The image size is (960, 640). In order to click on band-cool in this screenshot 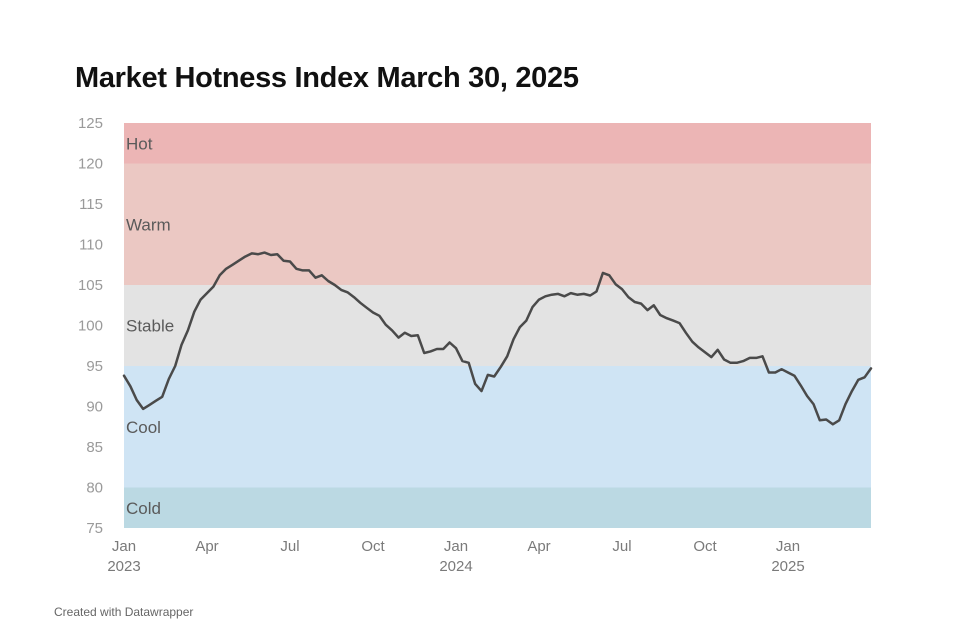, I will do `click(497, 427)`.